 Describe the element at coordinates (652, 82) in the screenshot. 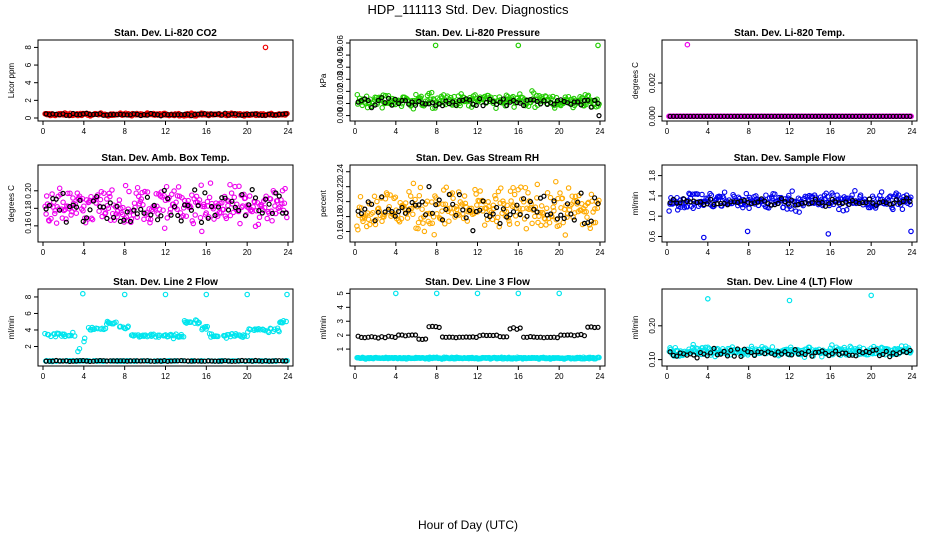

I see `y-tick-label: 0.002` at that location.